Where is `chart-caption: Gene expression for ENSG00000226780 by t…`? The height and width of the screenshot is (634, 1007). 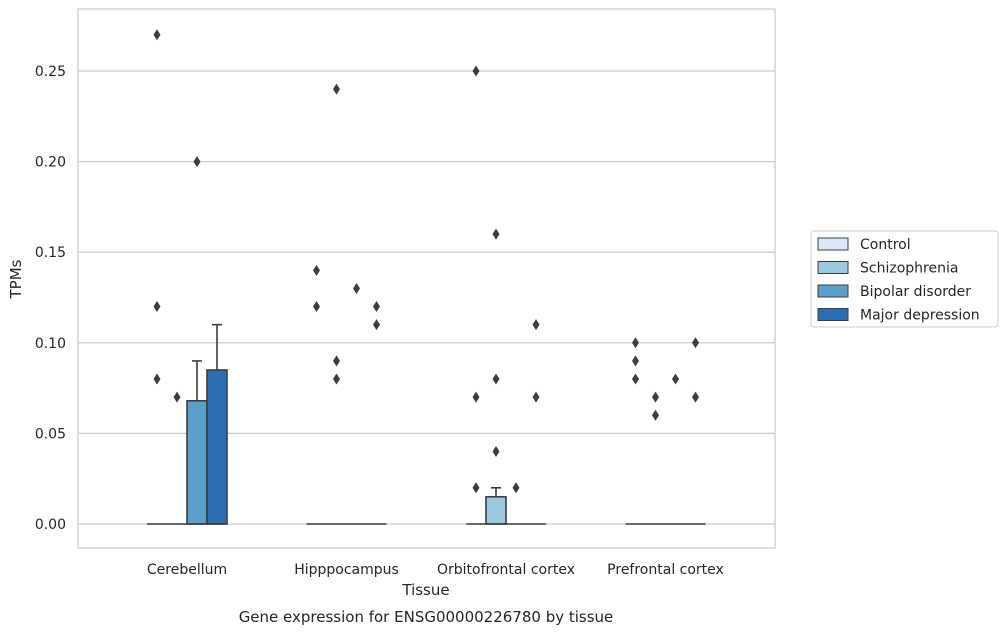
chart-caption: Gene expression for ENSG00000226780 by t… is located at coordinates (426, 617).